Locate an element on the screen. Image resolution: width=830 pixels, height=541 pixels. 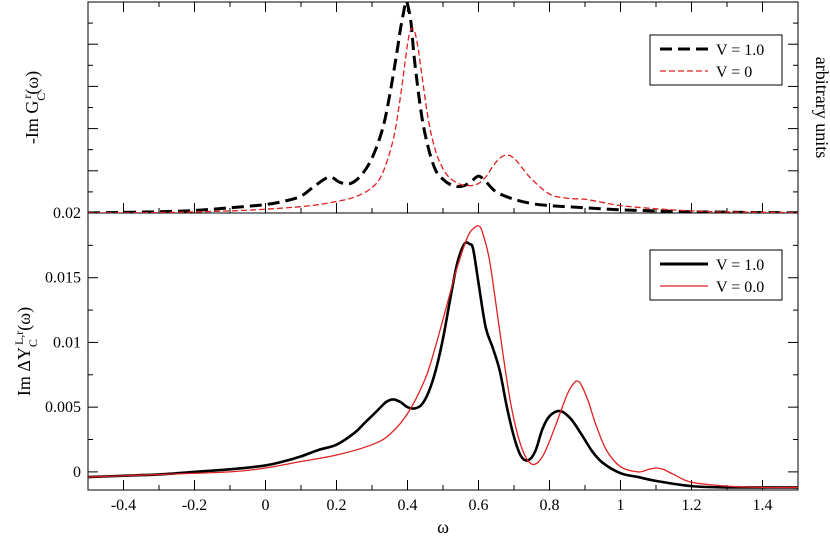
x-tick-label: -0.4 is located at coordinates (123, 505).